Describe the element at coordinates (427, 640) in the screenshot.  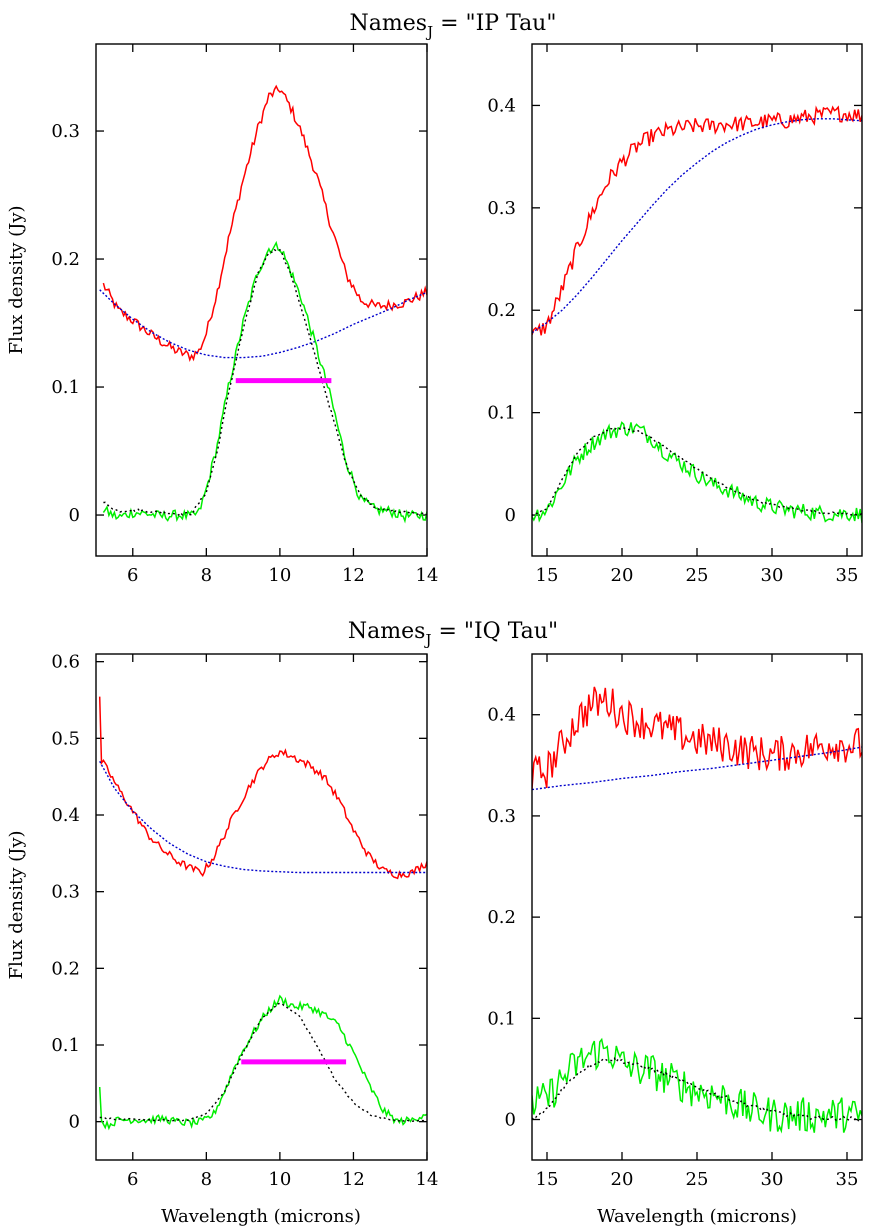
I see `title-iq-tau-sub: J` at that location.